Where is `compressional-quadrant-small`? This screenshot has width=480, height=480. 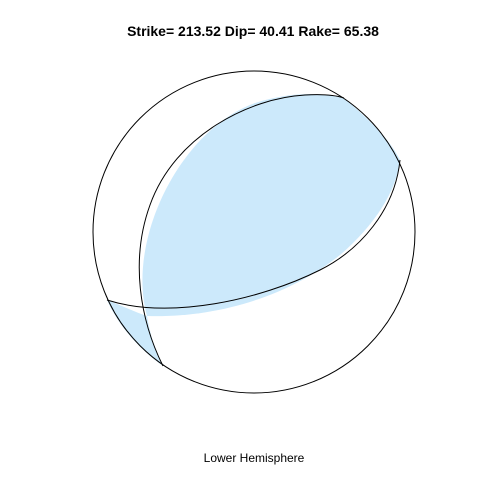
compressional-quadrant-small is located at coordinates (135, 333).